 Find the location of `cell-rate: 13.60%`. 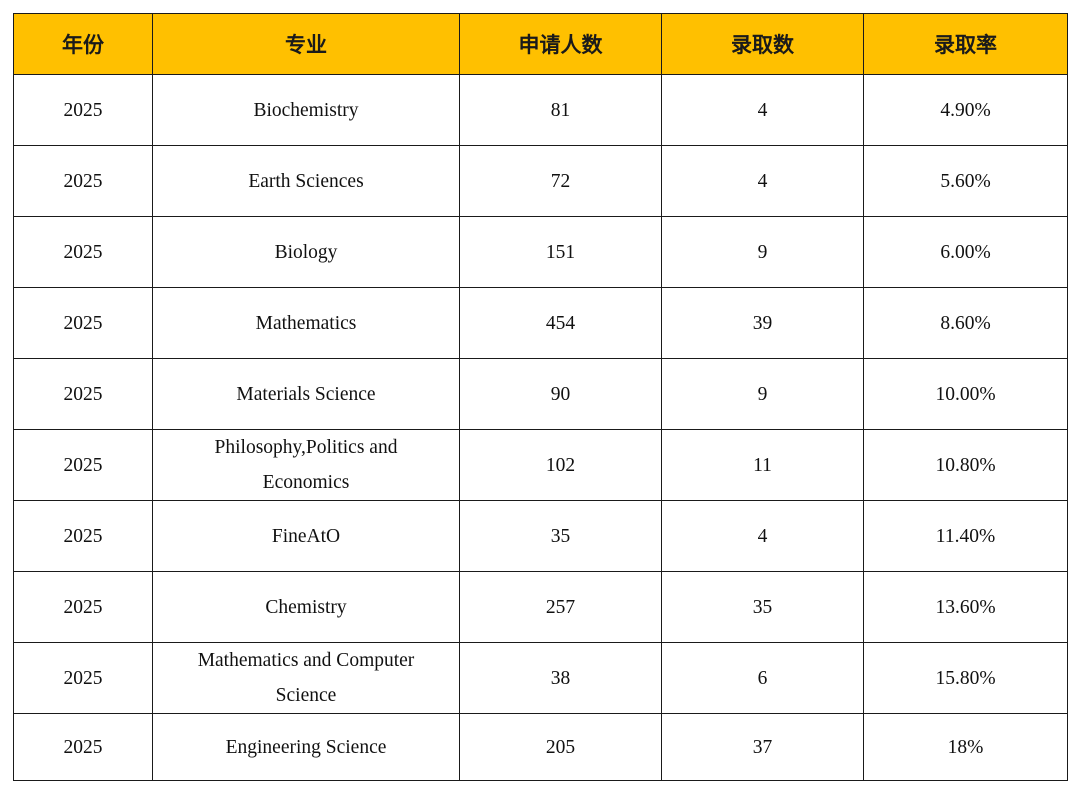

cell-rate: 13.60% is located at coordinates (965, 607).